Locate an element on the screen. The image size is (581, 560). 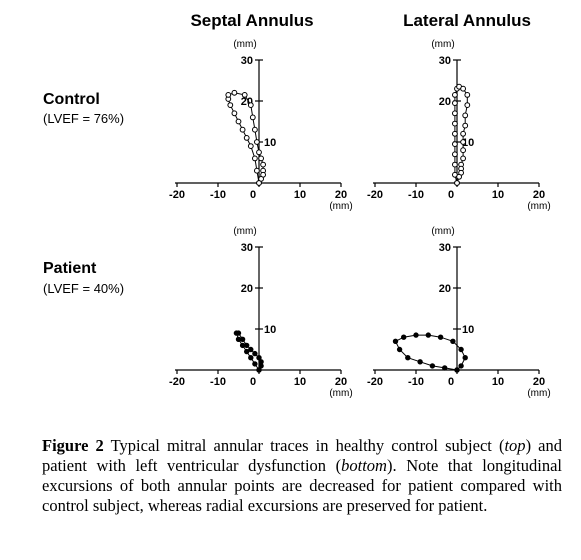
y-tick-label: 20 is located at coordinates (247, 289).